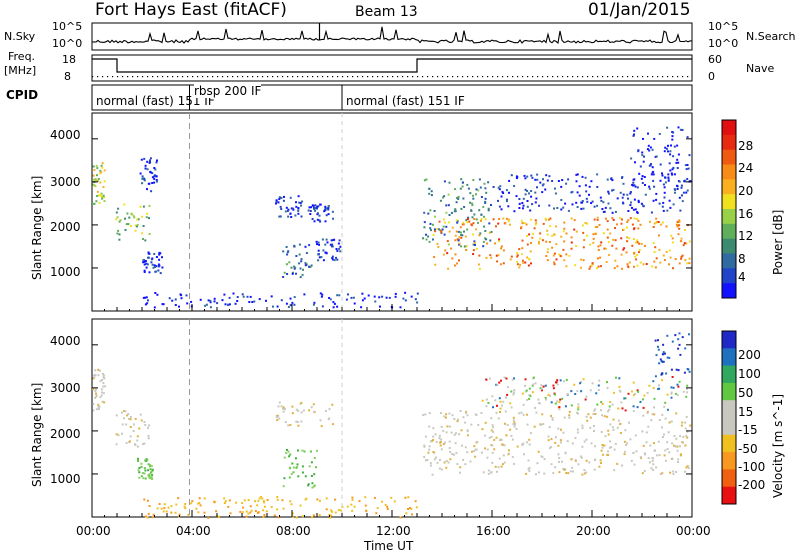 The width and height of the screenshot is (800, 554). What do you see at coordinates (746, 214) in the screenshot?
I see `power-cb-tick-16: 16` at bounding box center [746, 214].